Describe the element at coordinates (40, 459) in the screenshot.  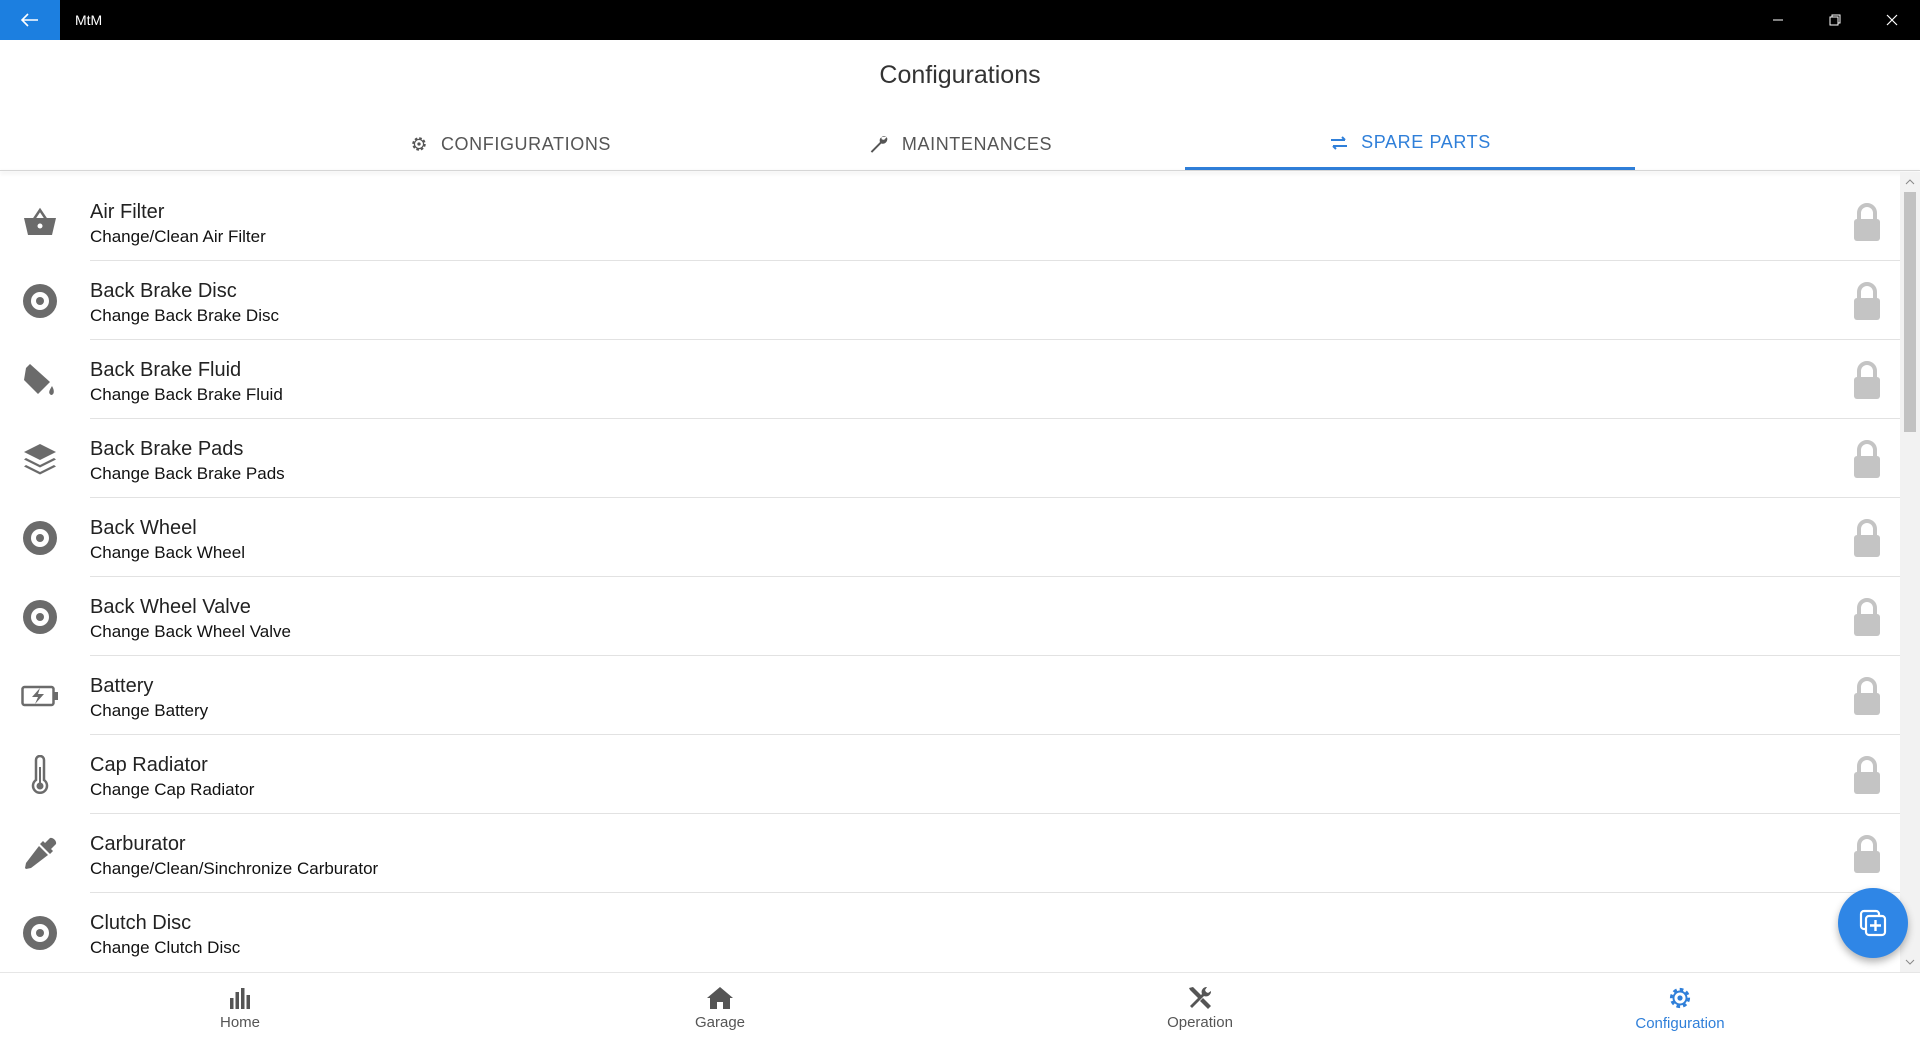
I see `layers-icon` at that location.